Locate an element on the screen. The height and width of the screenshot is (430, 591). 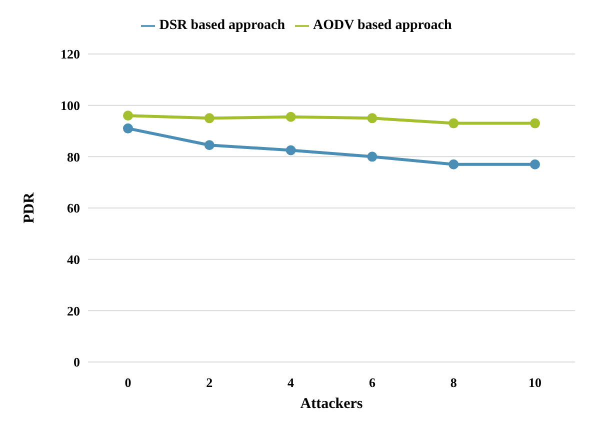
y-tick-label: 100 is located at coordinates (70, 105).